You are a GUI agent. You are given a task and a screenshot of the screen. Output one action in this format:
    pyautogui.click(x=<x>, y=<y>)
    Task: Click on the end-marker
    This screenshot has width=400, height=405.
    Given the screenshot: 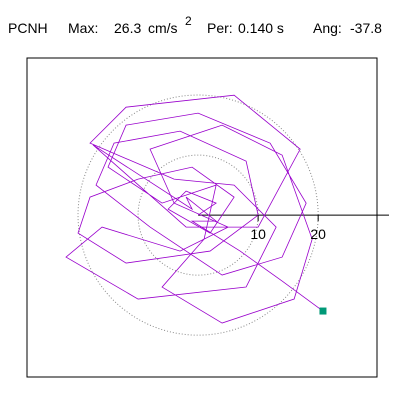 What is the action you would take?
    pyautogui.click(x=323, y=311)
    